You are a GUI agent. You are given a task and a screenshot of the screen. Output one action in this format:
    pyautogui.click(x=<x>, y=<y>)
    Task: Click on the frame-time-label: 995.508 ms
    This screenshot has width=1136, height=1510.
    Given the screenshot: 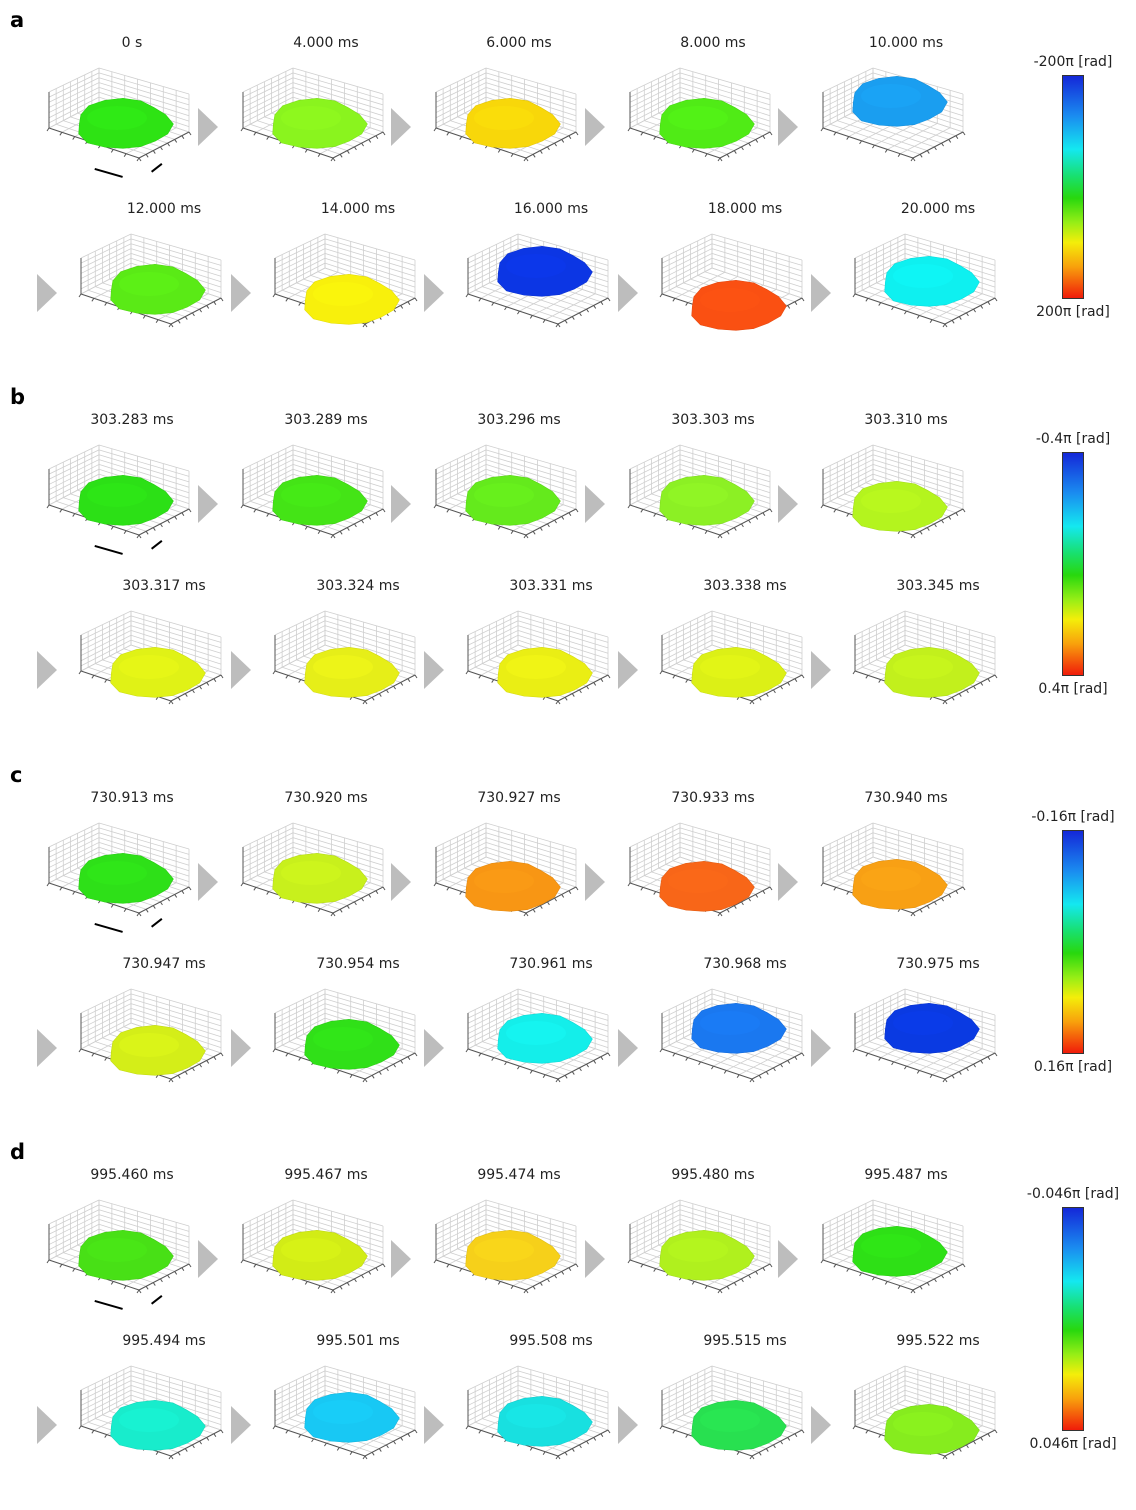 What is the action you would take?
    pyautogui.click(x=551, y=1341)
    